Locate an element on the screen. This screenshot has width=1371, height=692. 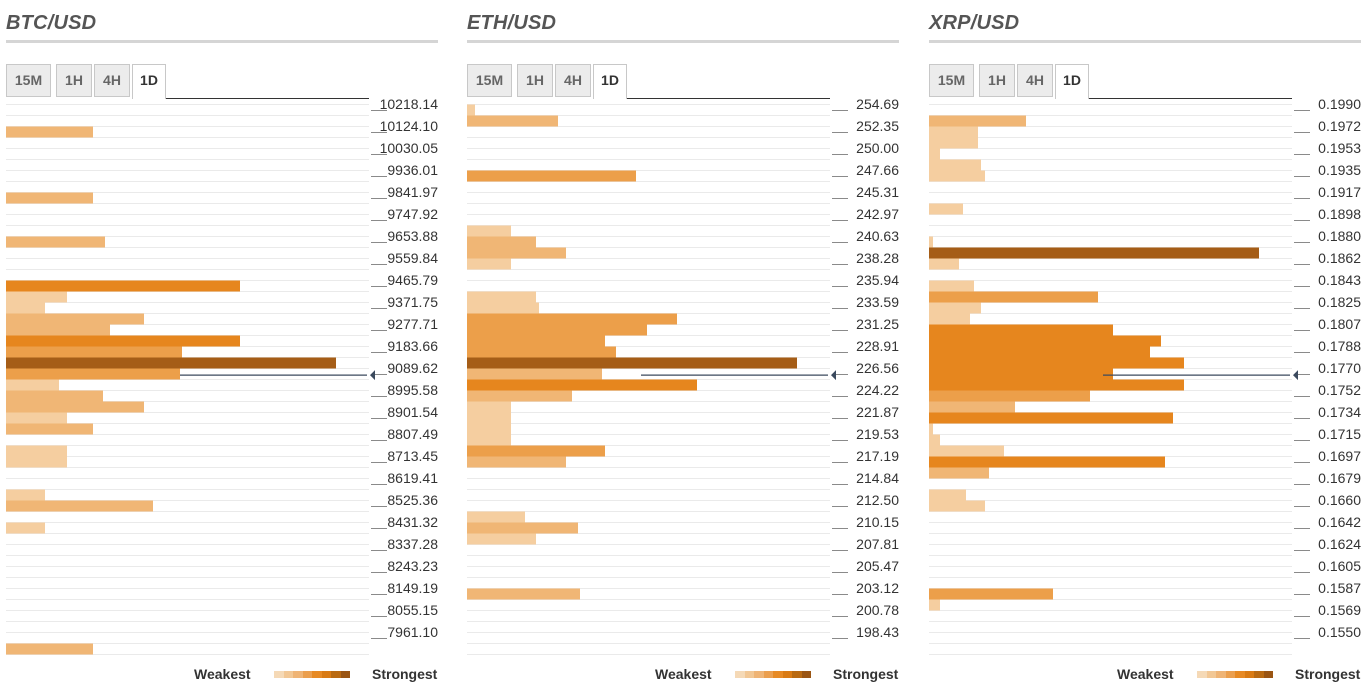
price-label: 205.47 is located at coordinates (877, 566).